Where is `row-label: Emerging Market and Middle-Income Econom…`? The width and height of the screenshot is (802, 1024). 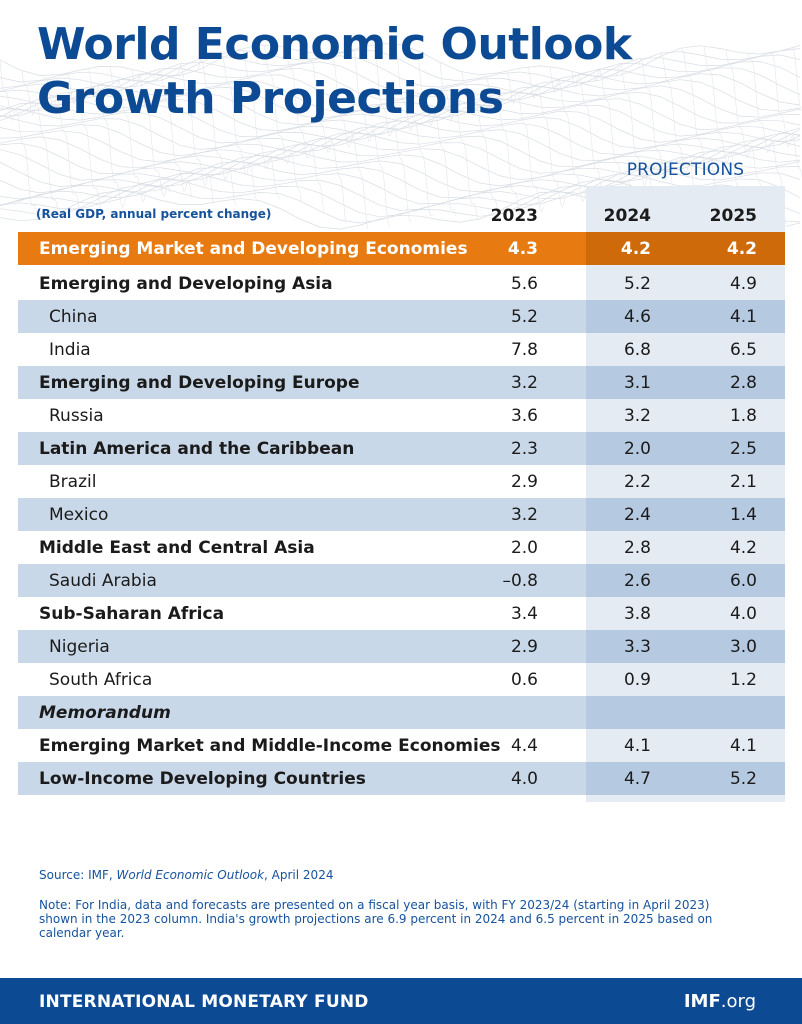 row-label: Emerging Market and Middle-Income Econom… is located at coordinates (270, 746).